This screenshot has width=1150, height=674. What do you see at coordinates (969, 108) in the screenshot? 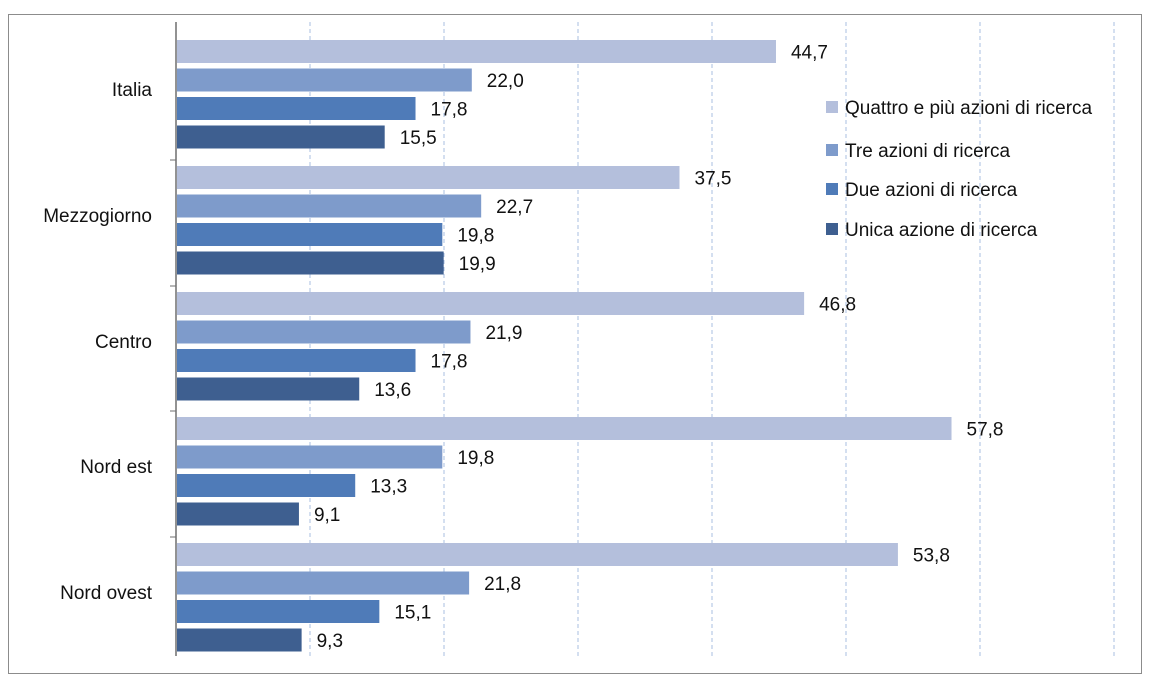
I see `legend-label: Quattro e più azioni di ricerca` at bounding box center [969, 108].